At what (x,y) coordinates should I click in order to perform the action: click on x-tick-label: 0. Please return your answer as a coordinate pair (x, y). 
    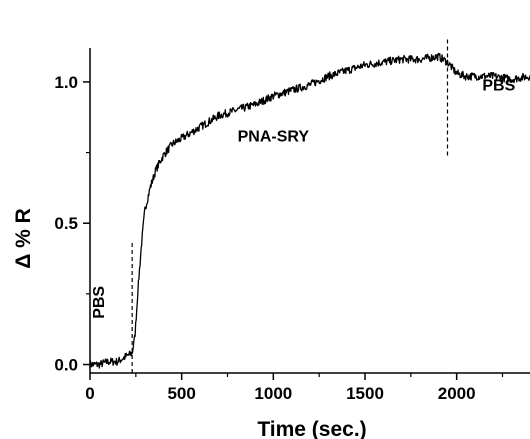
    Looking at the image, I should click on (89, 393).